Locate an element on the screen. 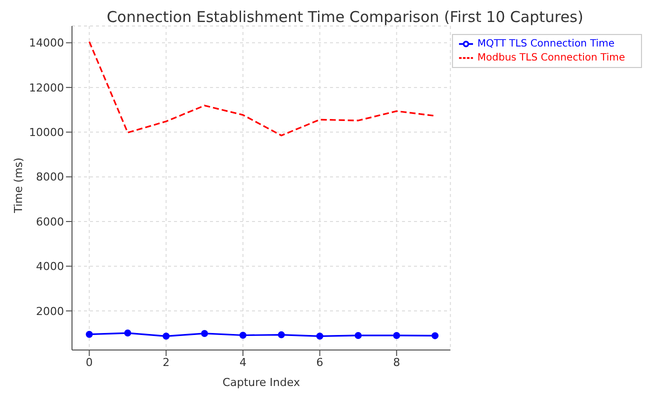 This screenshot has width=650, height=402. line-series is located at coordinates (262, 88).